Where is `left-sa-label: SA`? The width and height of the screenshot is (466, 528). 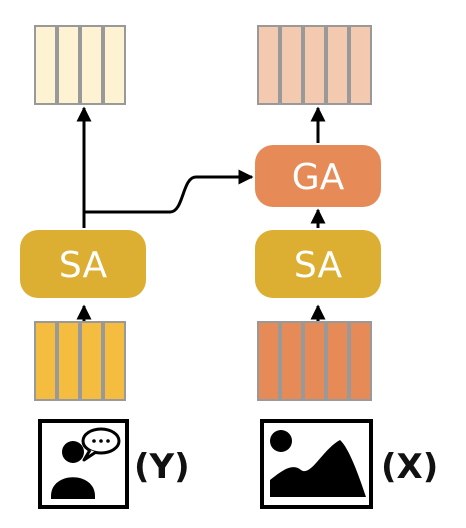 left-sa-label: SA is located at coordinates (83, 265).